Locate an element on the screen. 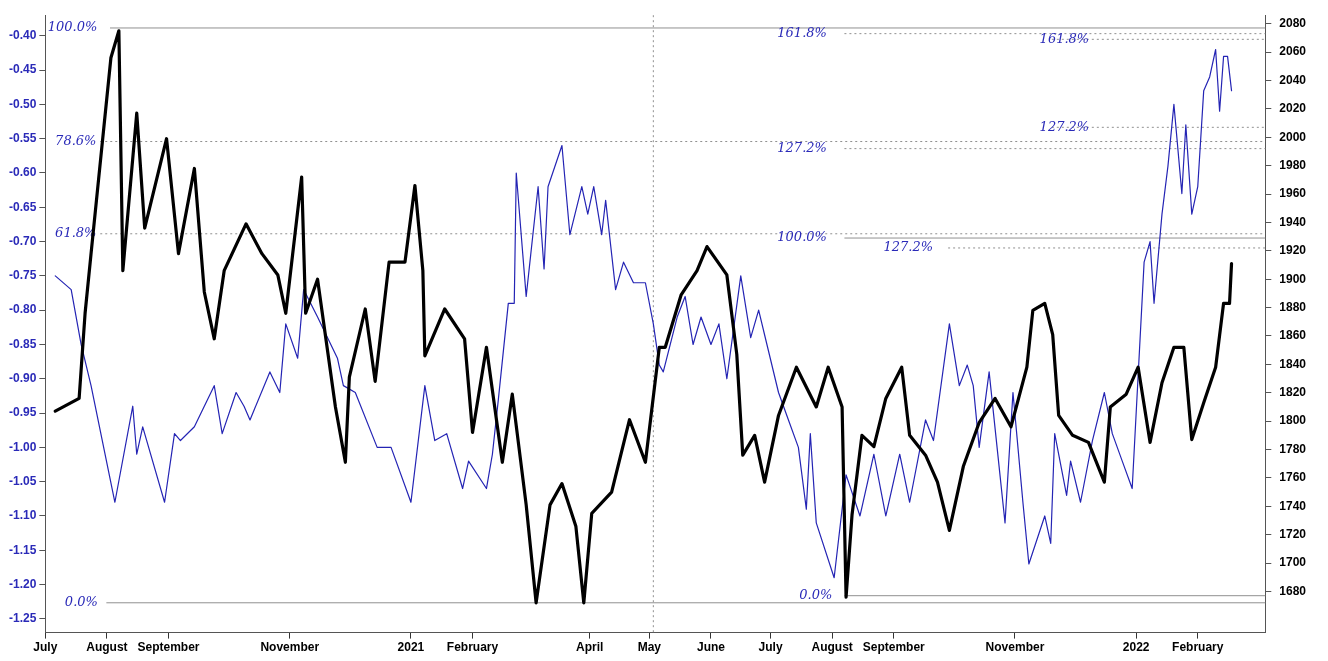 This screenshot has height=661, width=1328. annotation: 78.6% is located at coordinates (76, 140).